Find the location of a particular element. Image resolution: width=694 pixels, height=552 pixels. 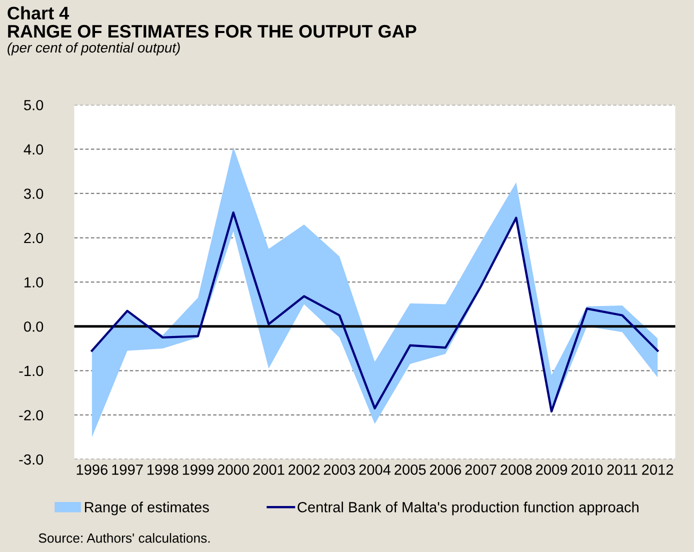

y-tick-label: 3.0 is located at coordinates (34, 193).